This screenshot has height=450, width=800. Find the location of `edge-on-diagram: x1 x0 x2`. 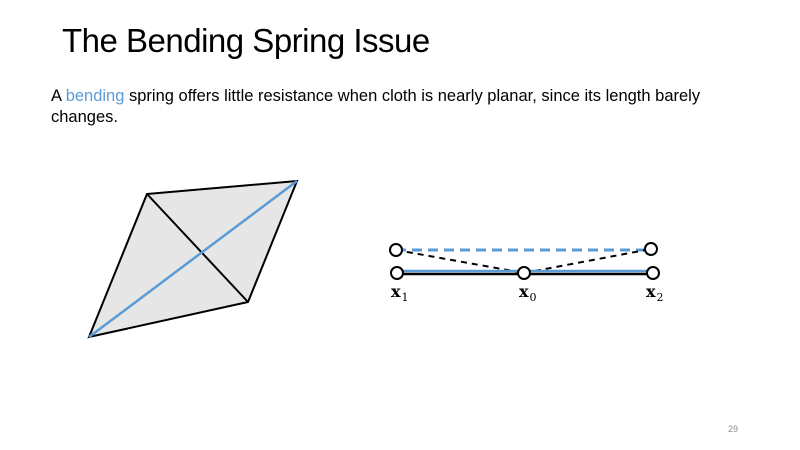

edge-on-diagram: x1 x0 x2 is located at coordinates (526, 273).